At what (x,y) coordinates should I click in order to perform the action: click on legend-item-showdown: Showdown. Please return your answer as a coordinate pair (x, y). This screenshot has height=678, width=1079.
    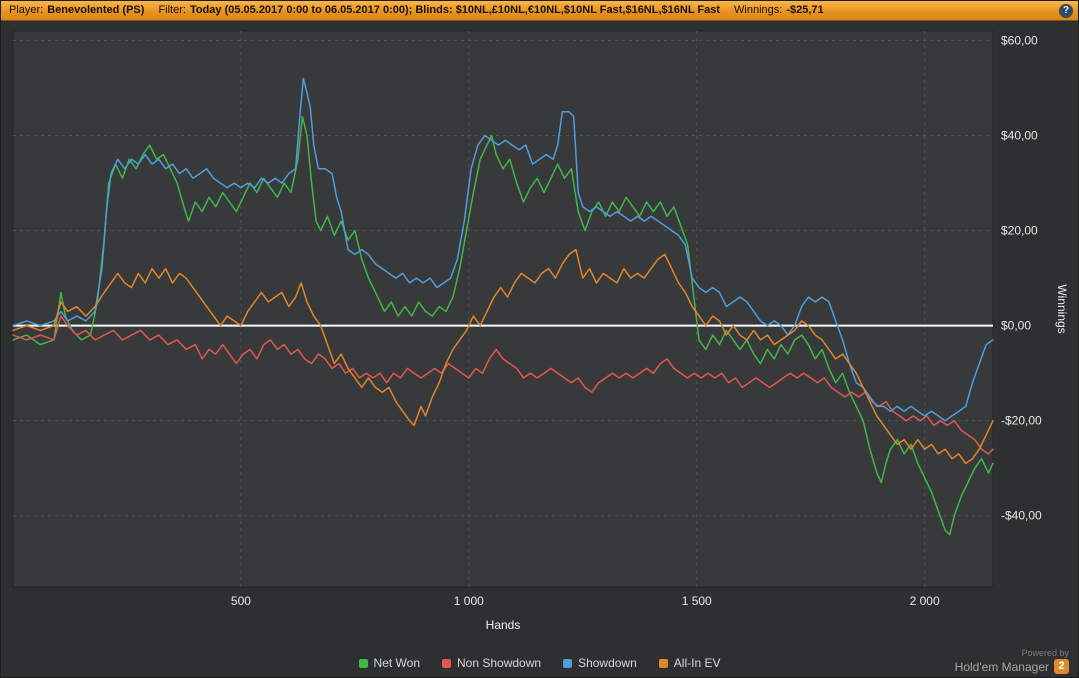
    Looking at the image, I should click on (600, 663).